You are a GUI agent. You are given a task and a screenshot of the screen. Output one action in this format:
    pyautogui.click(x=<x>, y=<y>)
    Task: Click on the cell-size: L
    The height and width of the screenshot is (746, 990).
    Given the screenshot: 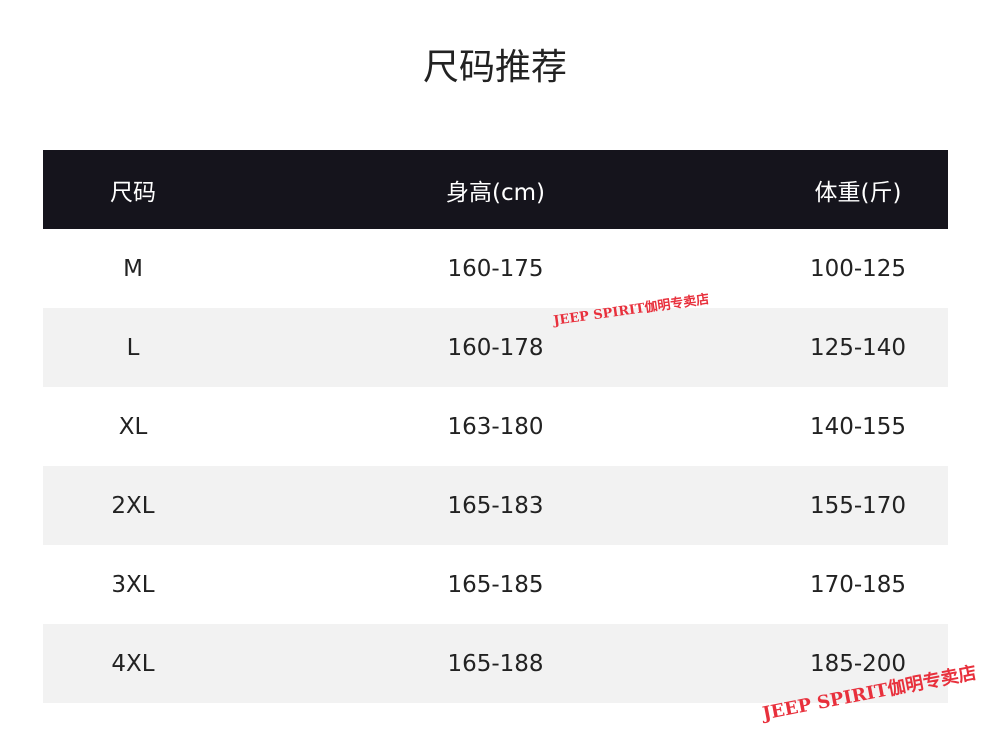 What is the action you would take?
    pyautogui.click(x=133, y=347)
    